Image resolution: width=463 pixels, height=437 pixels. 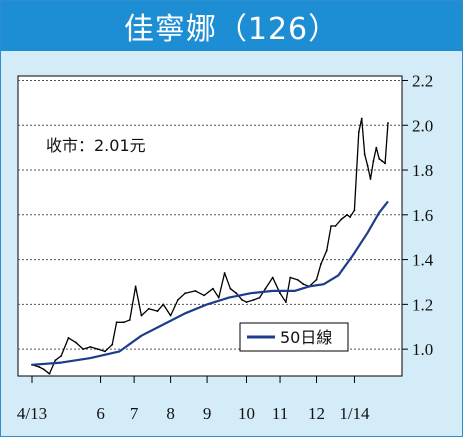 What do you see at coordinates (280, 413) in the screenshot?
I see `x-tick-label: 11` at bounding box center [280, 413].